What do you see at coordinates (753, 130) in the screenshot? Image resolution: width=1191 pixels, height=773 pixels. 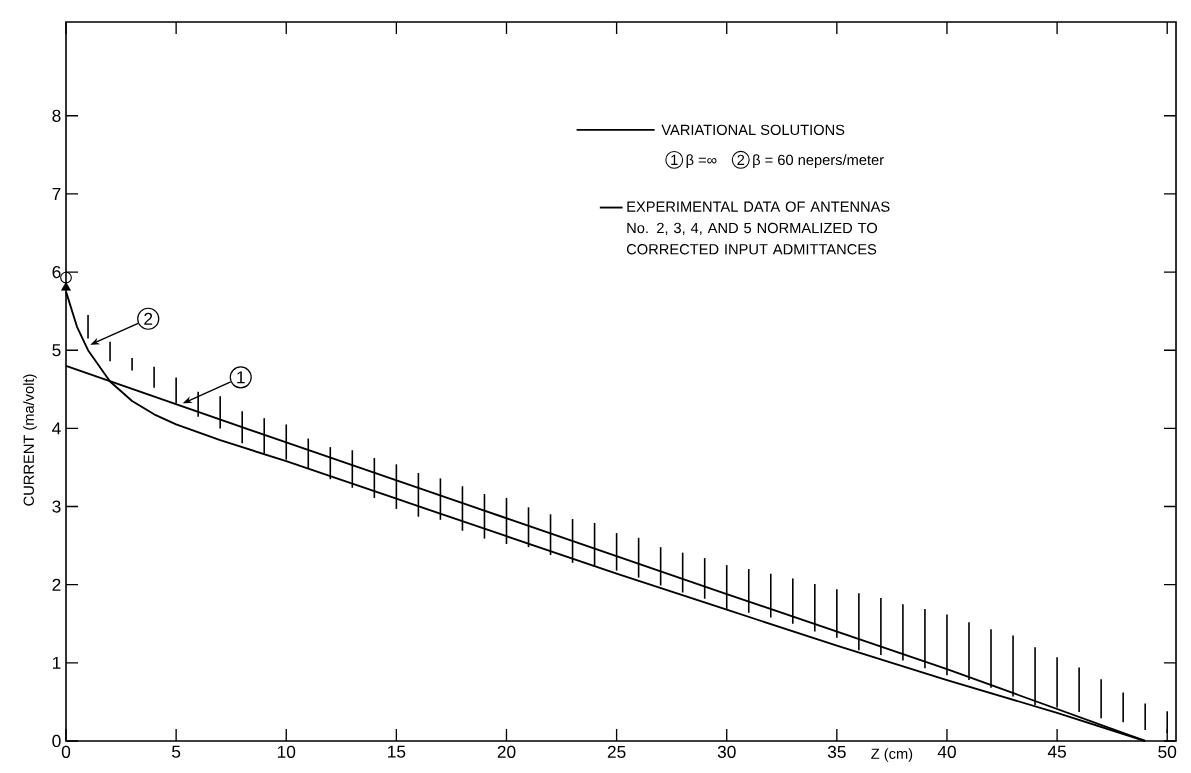 I see `legend-title: VARIATIONAL SOLUTIONS` at bounding box center [753, 130].